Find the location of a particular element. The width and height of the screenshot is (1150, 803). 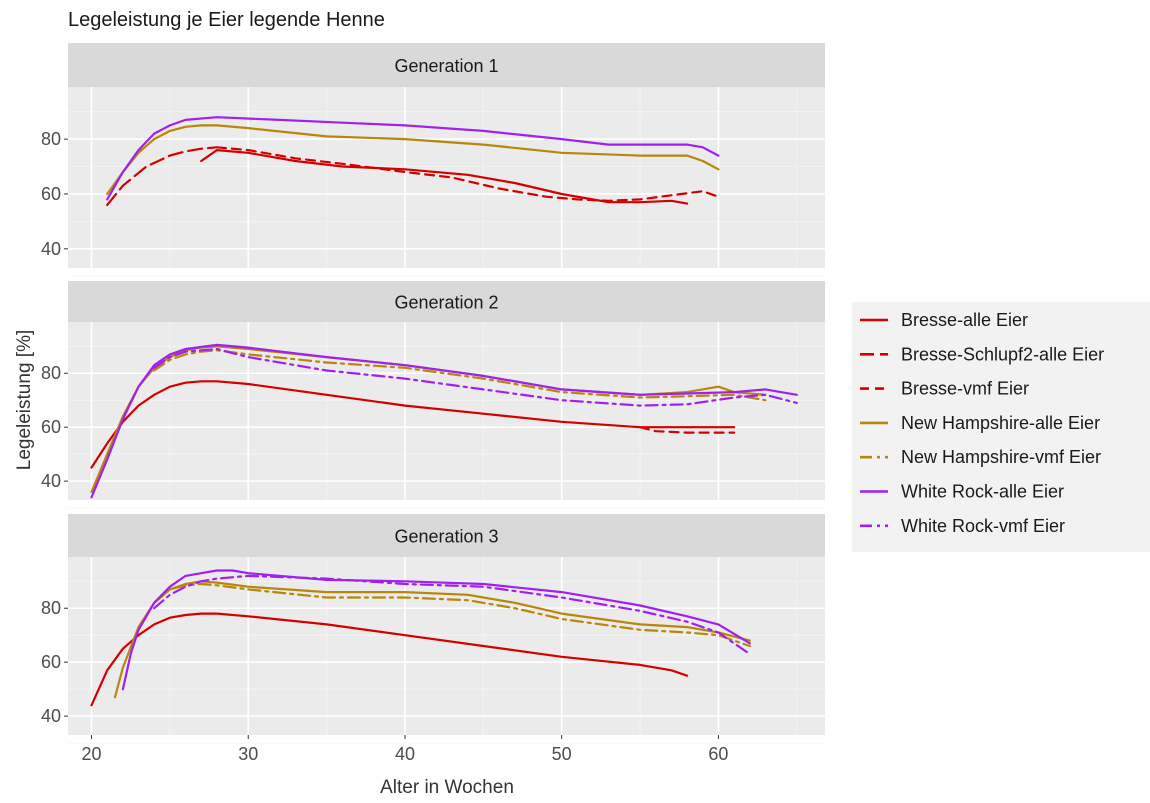

panel-strip-label: Generation 3 is located at coordinates (446, 537).